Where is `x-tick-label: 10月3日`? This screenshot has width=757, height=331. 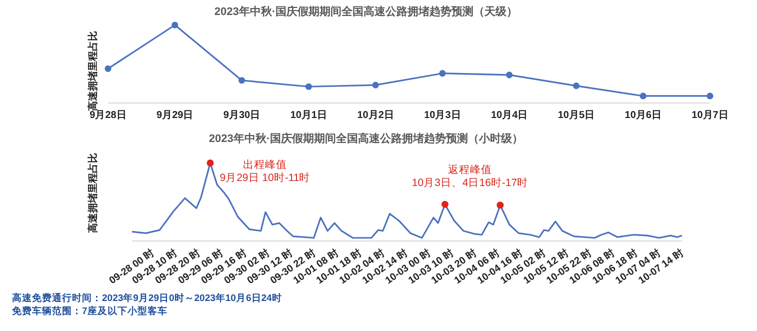
x-tick-label: 10月3日 is located at coordinates (442, 116).